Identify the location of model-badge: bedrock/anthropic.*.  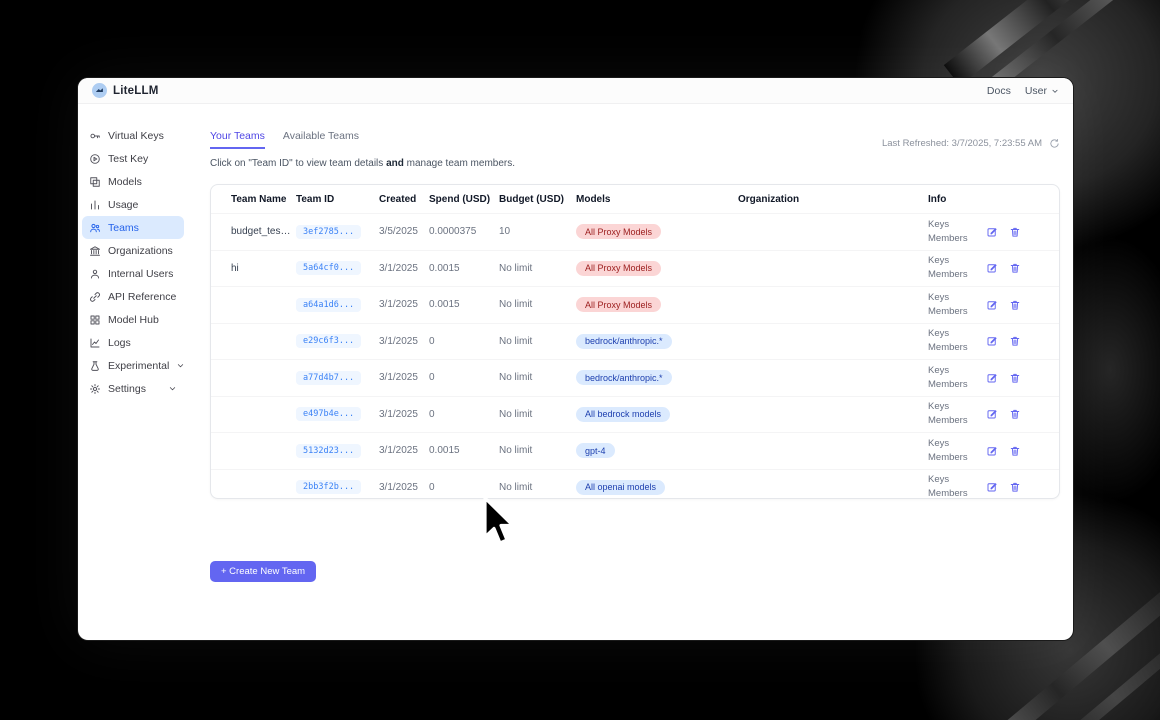
(624, 378).